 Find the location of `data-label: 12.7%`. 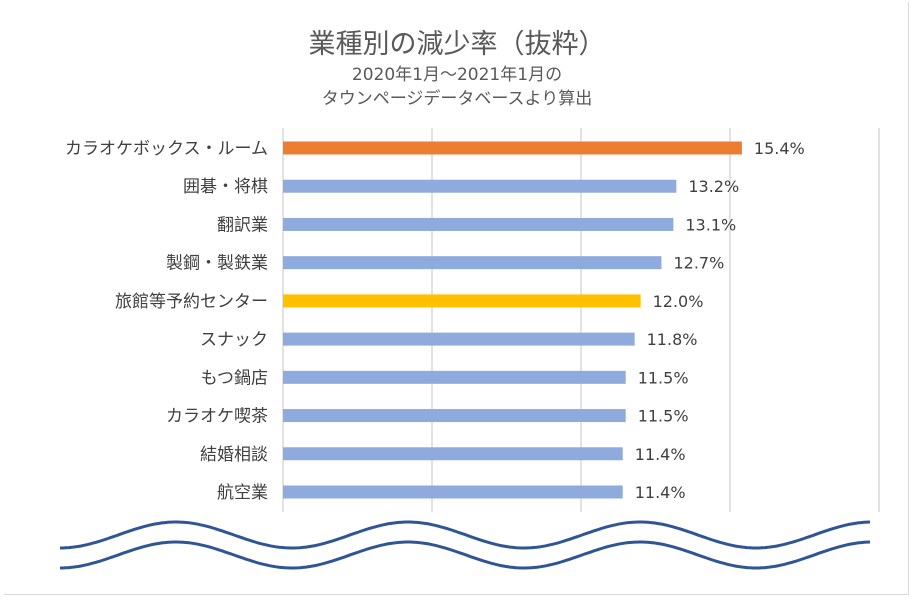

data-label: 12.7% is located at coordinates (698, 263).